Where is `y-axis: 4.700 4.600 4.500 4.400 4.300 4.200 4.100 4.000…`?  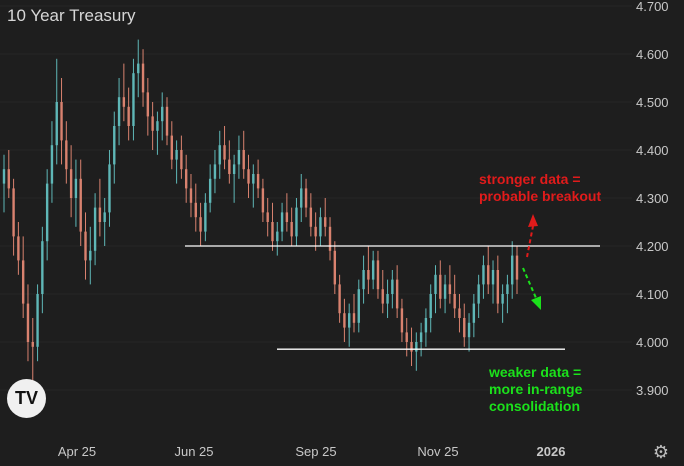 y-axis: 4.700 4.600 4.500 4.400 4.300 4.200 4.100 4.000… is located at coordinates (652, 199).